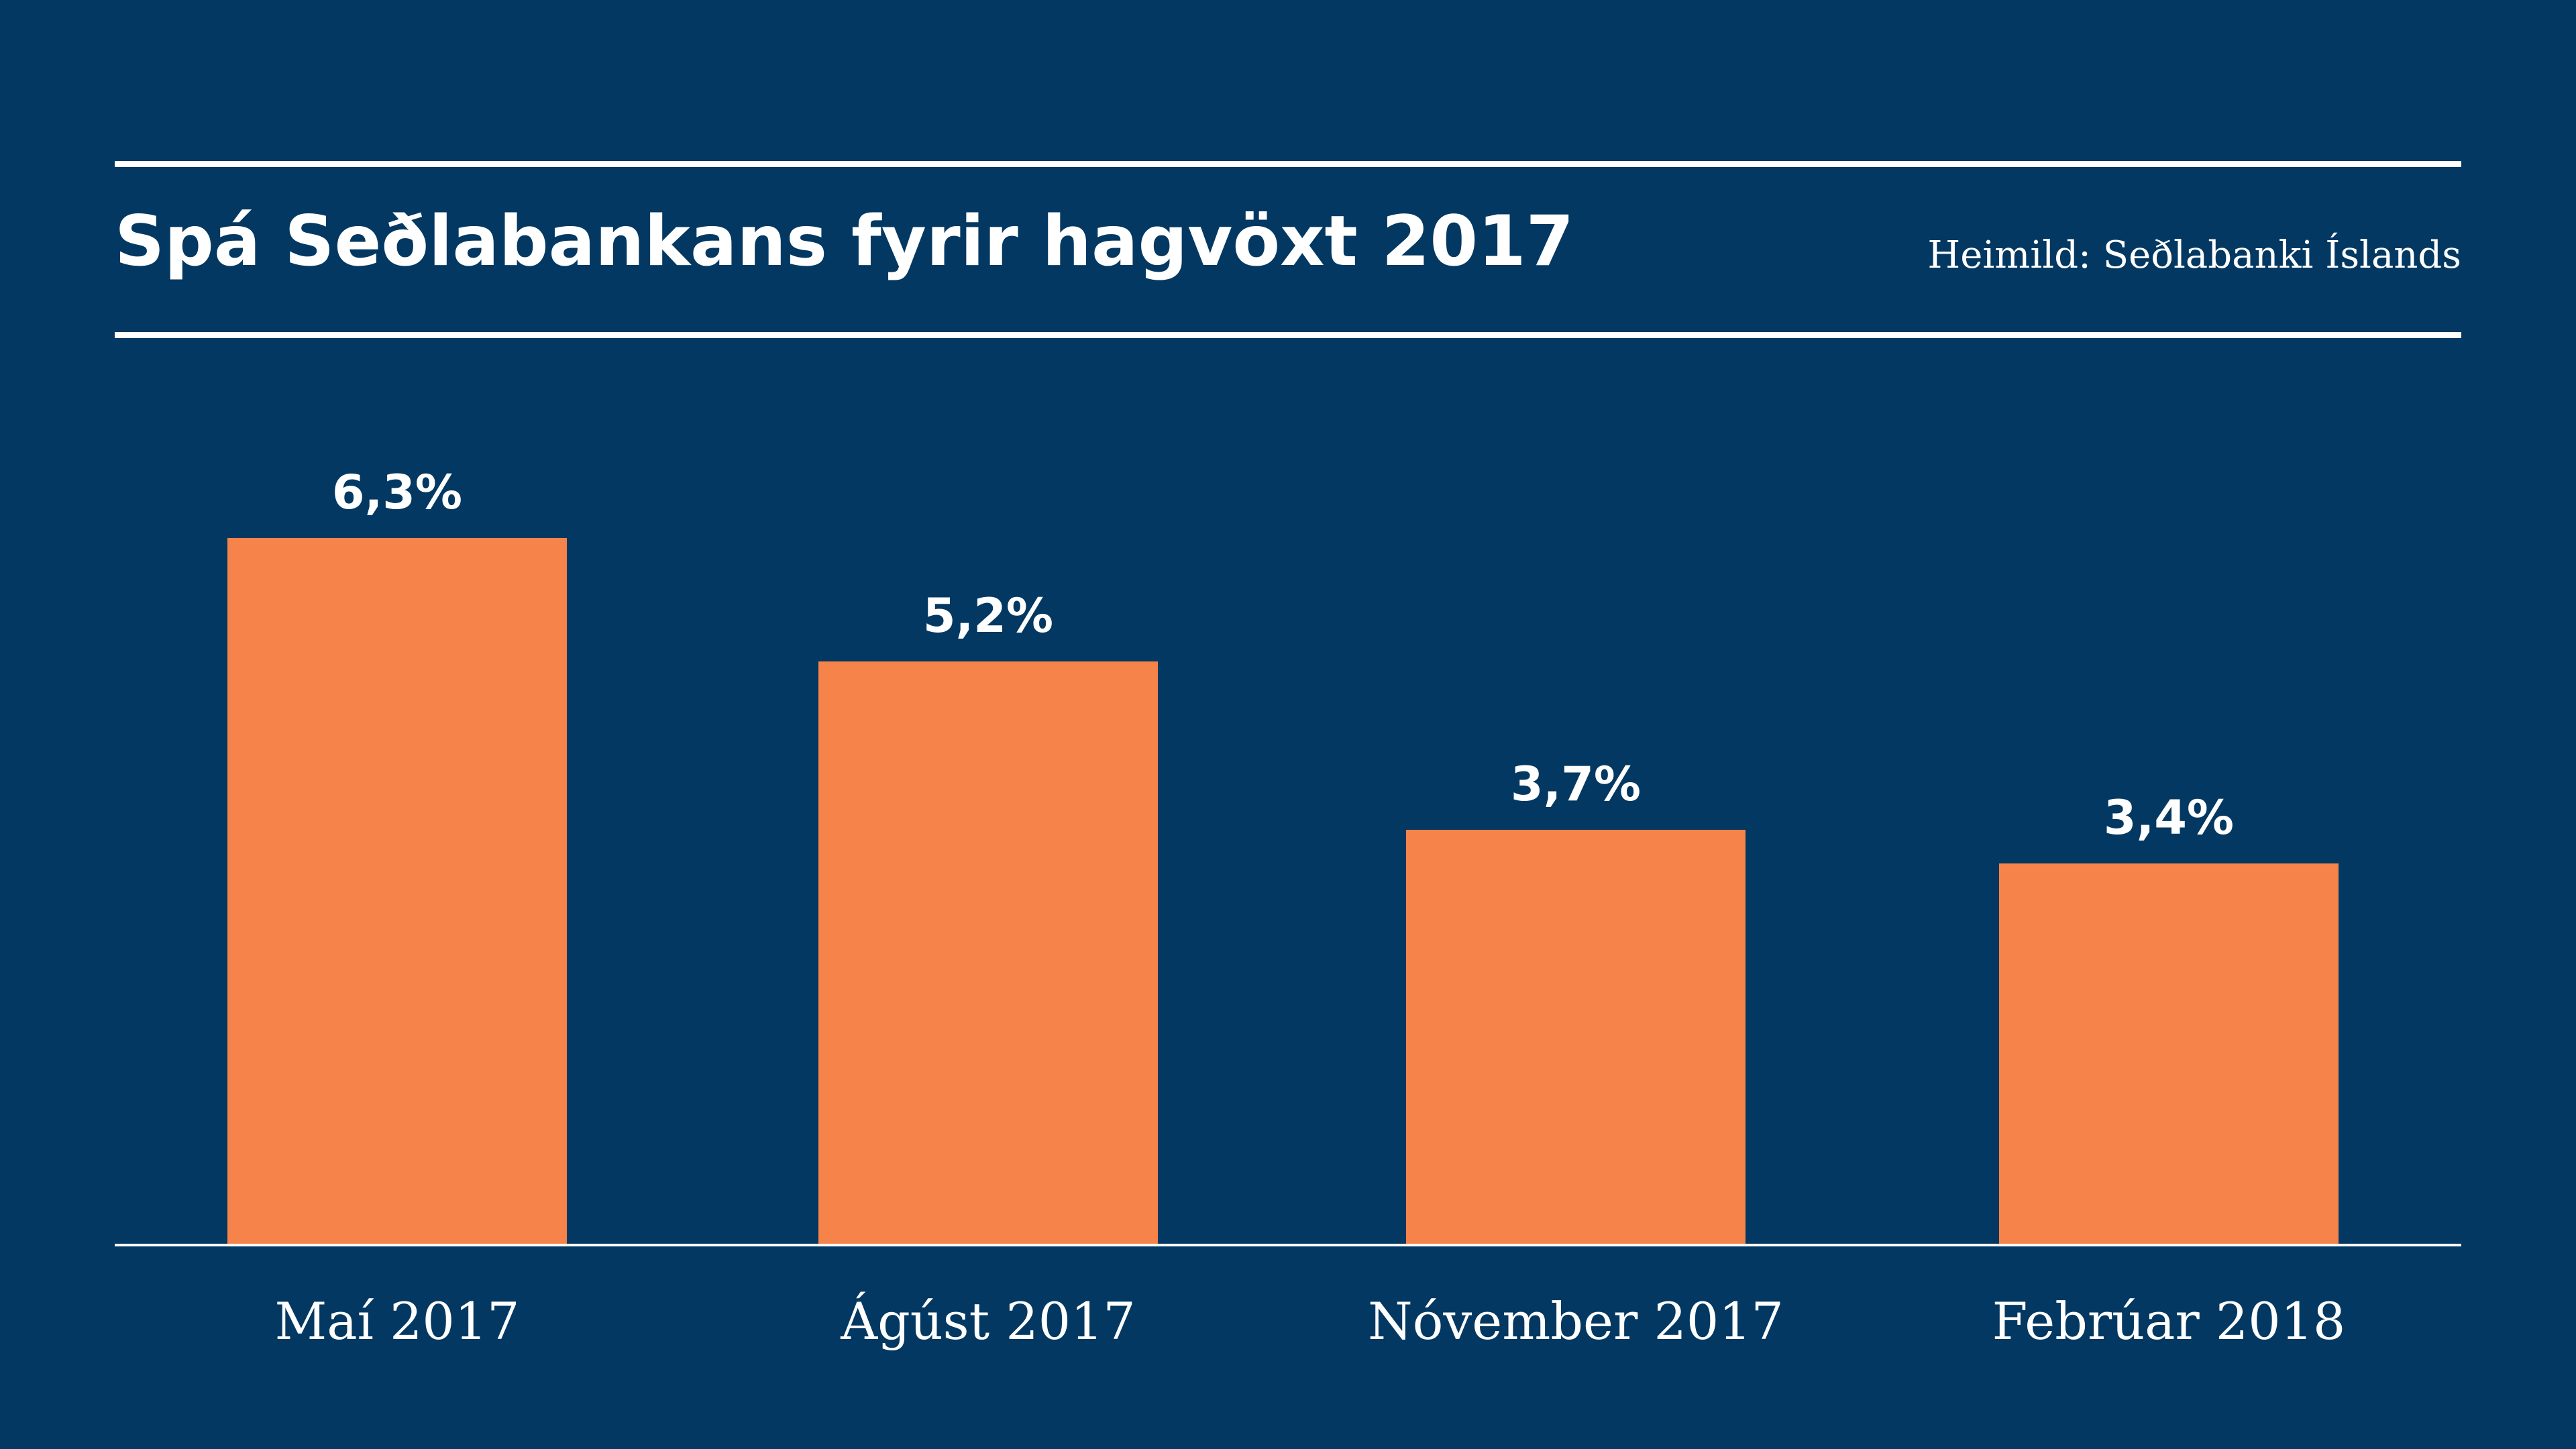 This screenshot has width=2576, height=1449. I want to click on top-rule, so click(1288, 164).